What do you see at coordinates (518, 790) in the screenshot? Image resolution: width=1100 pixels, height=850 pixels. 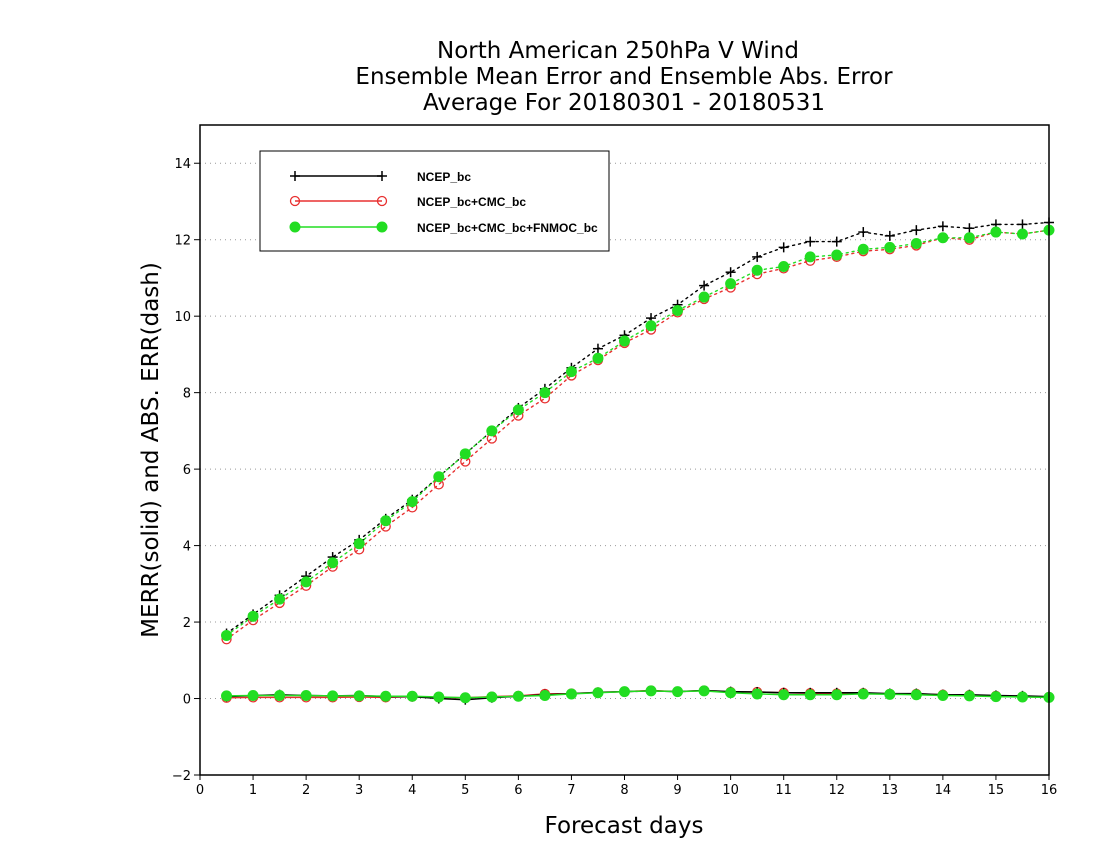 I see `x-tick-label: 6` at bounding box center [518, 790].